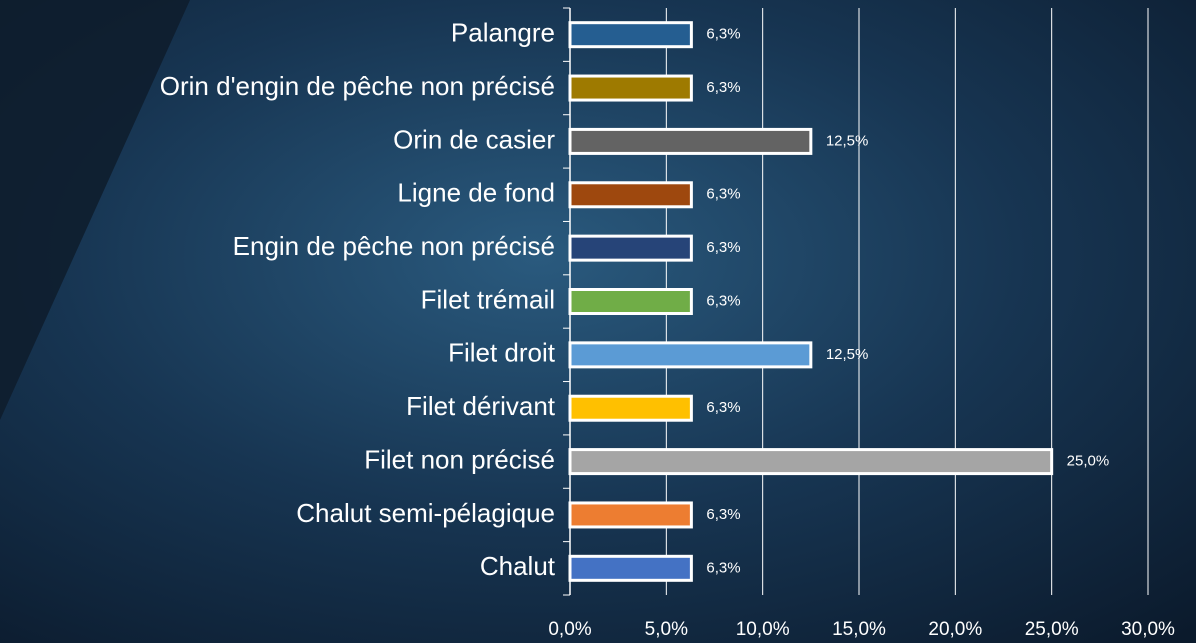 Image resolution: width=1196 pixels, height=643 pixels. I want to click on category-label: Orin d'engin de pêche non précisé, so click(357, 86).